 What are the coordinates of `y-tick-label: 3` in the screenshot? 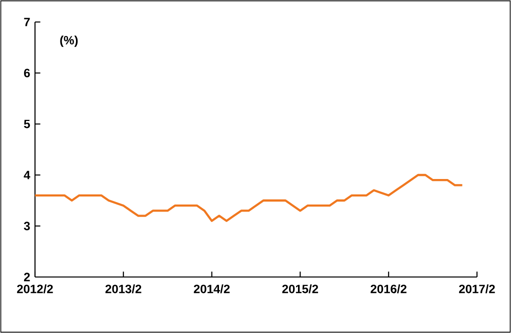 It's located at (27, 226).